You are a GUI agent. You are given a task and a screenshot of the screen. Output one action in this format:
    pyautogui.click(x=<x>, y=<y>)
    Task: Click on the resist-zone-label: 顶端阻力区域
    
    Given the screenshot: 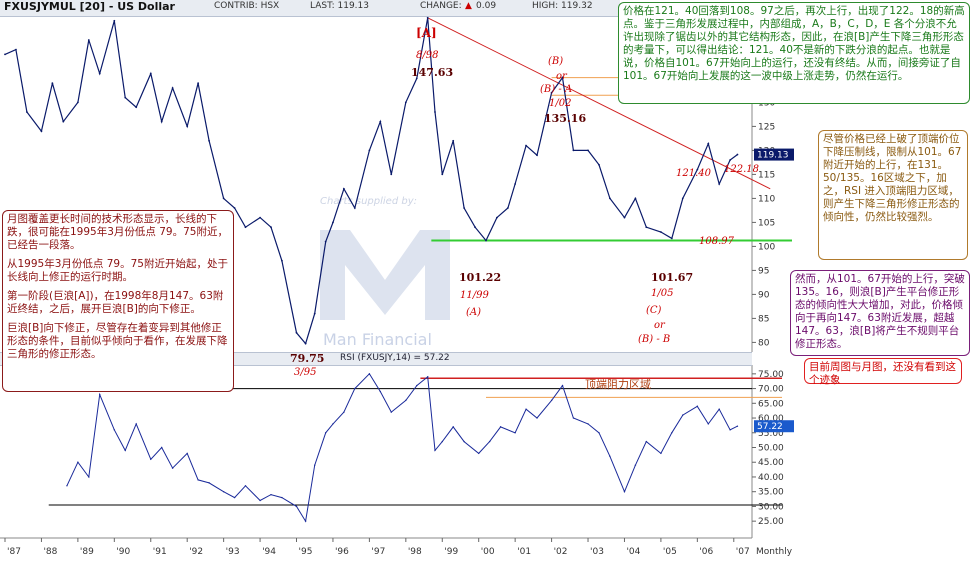 What is the action you would take?
    pyautogui.click(x=618, y=384)
    